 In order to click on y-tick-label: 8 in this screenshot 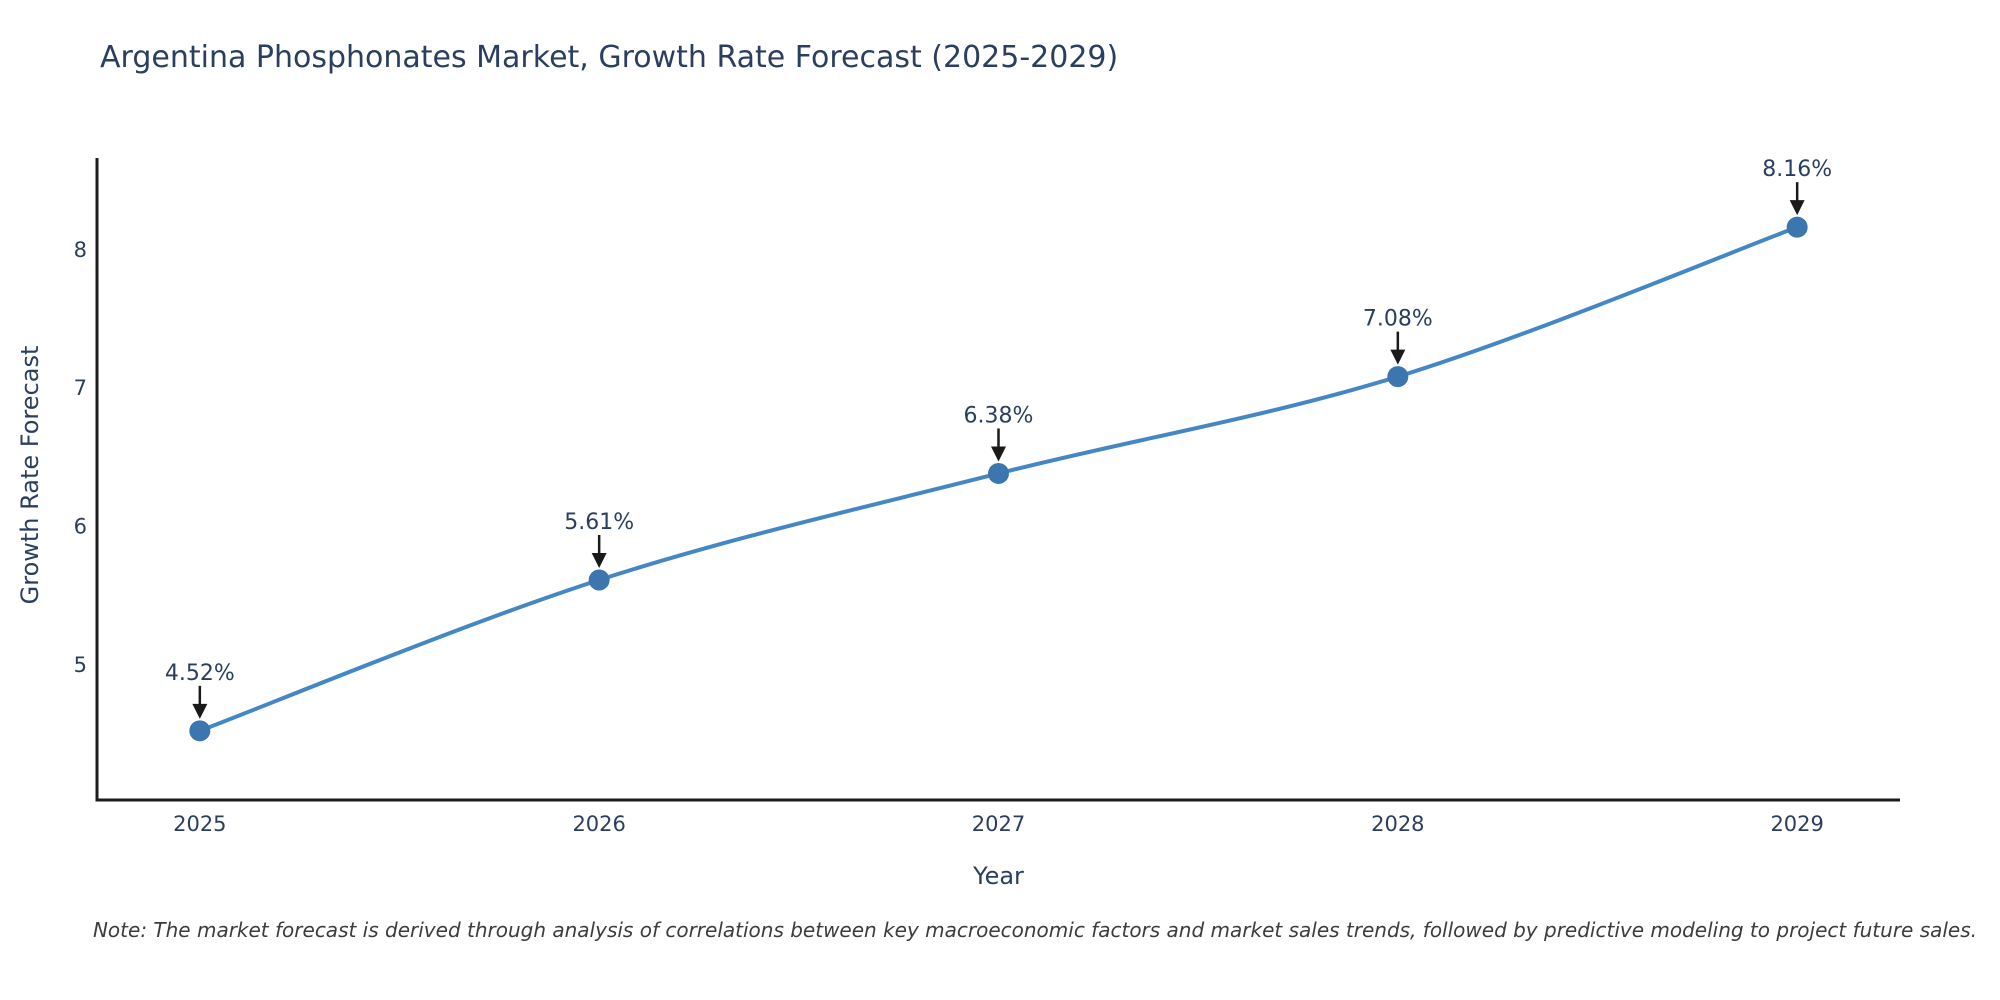, I will do `click(80, 250)`.